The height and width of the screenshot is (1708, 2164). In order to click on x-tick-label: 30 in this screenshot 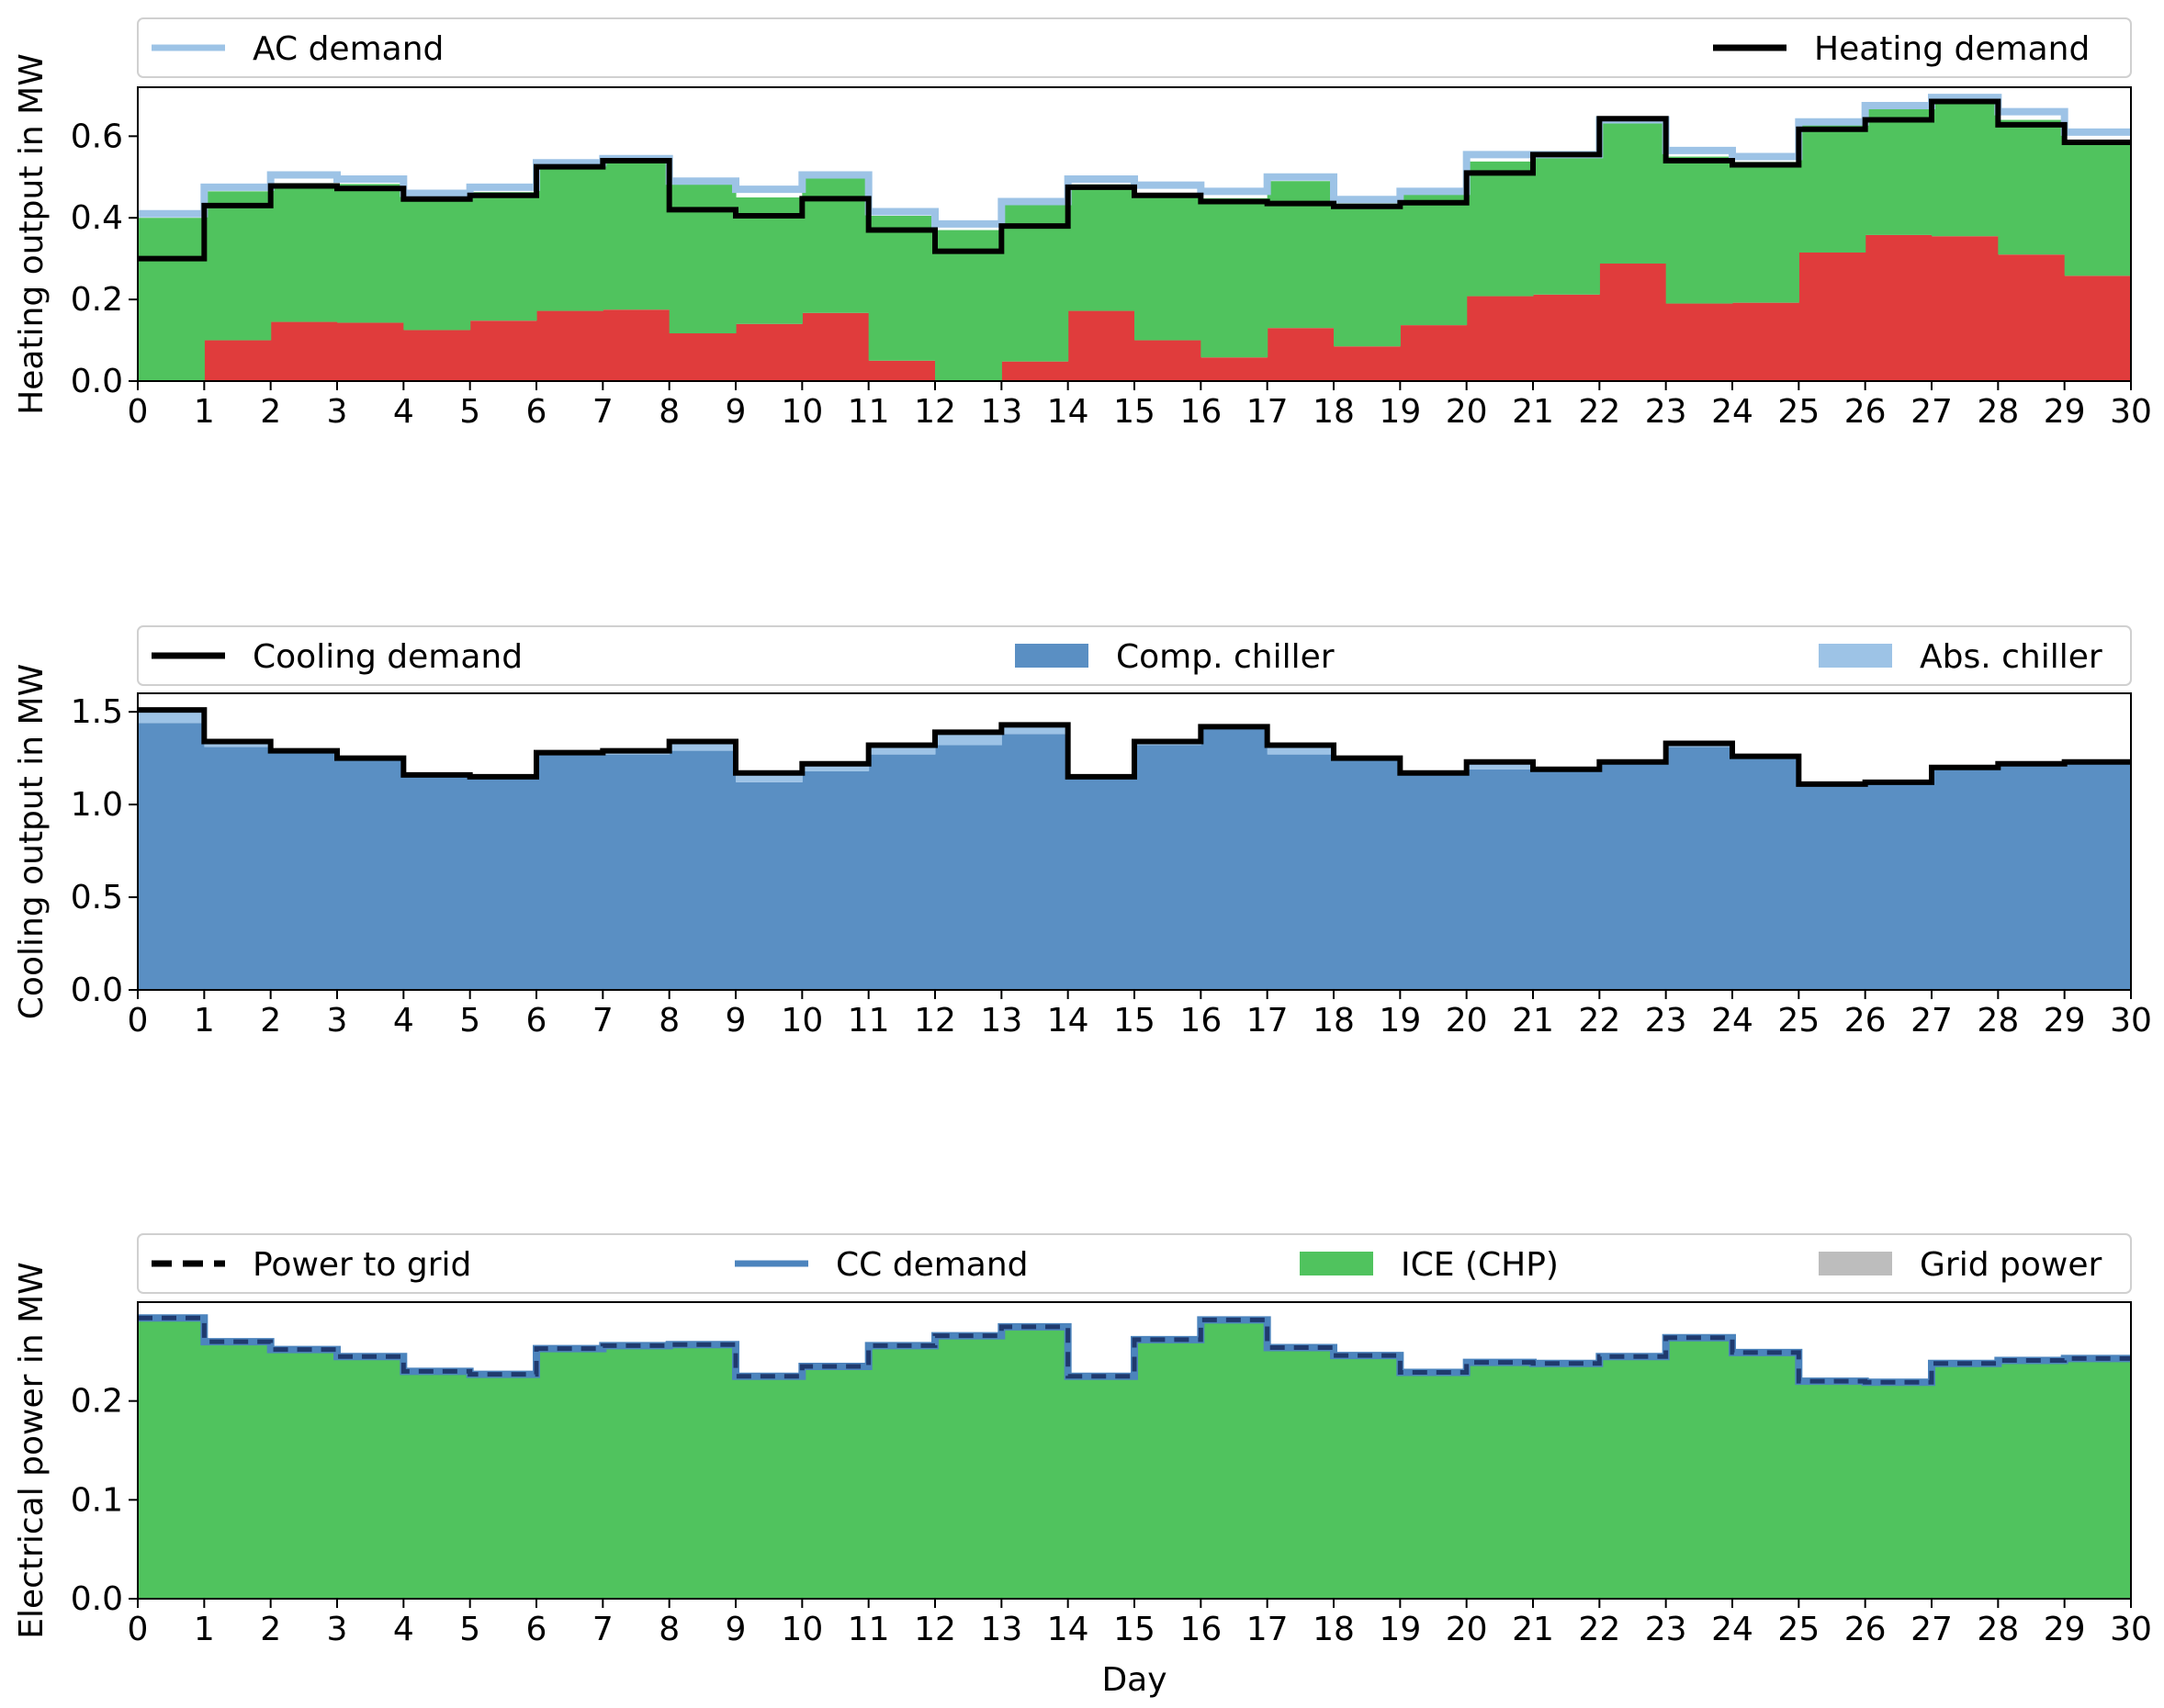, I will do `click(2131, 1021)`.